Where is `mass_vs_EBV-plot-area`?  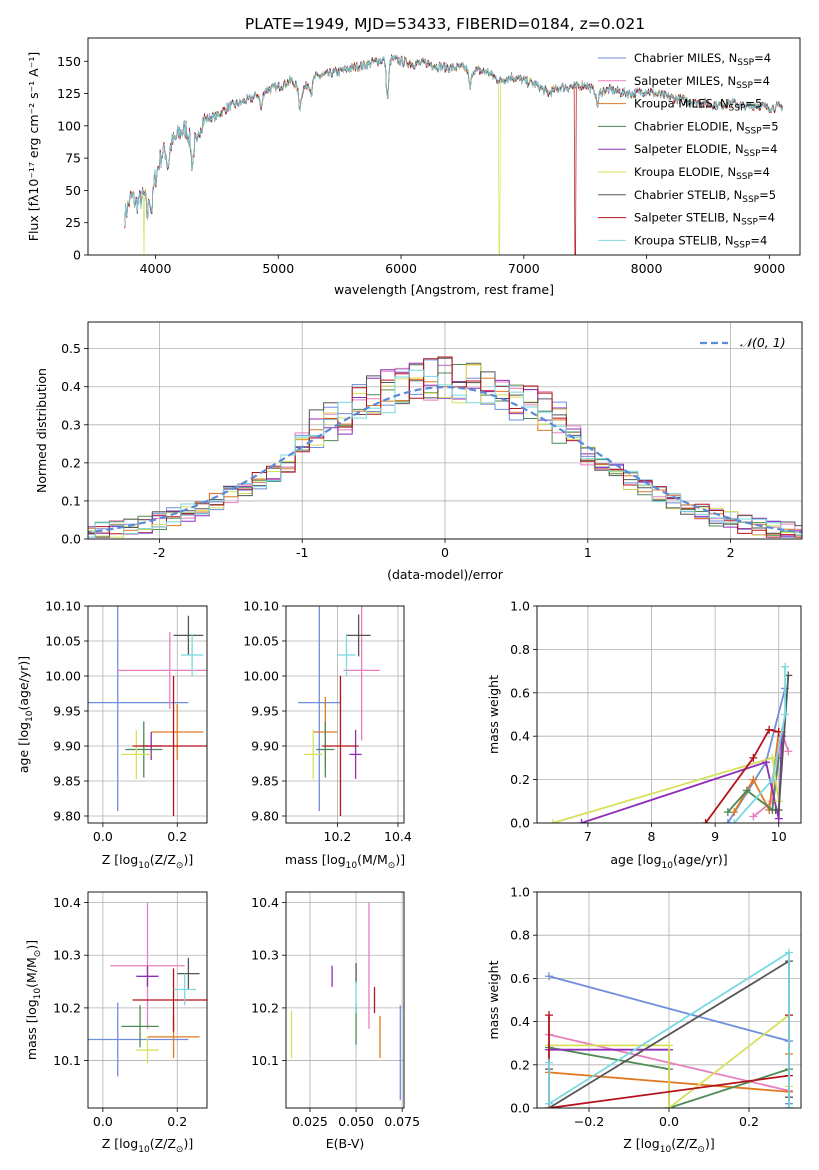 mass_vs_EBV-plot-area is located at coordinates (345, 1001).